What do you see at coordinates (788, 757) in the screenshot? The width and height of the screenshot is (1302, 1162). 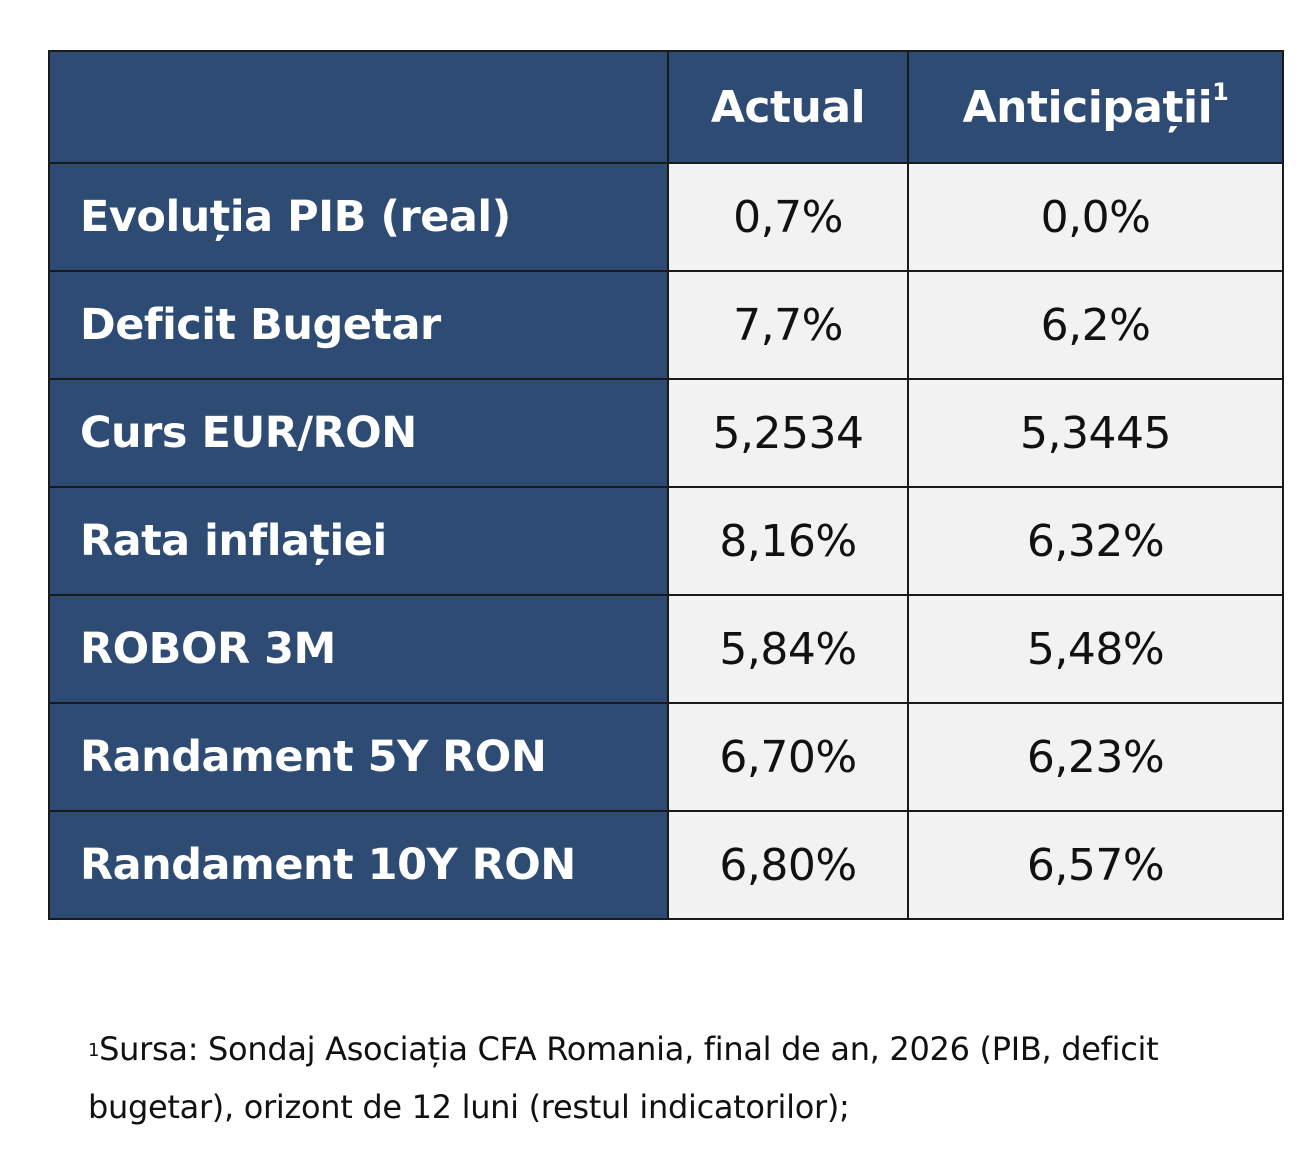 I see `actual-value: 6,70%` at bounding box center [788, 757].